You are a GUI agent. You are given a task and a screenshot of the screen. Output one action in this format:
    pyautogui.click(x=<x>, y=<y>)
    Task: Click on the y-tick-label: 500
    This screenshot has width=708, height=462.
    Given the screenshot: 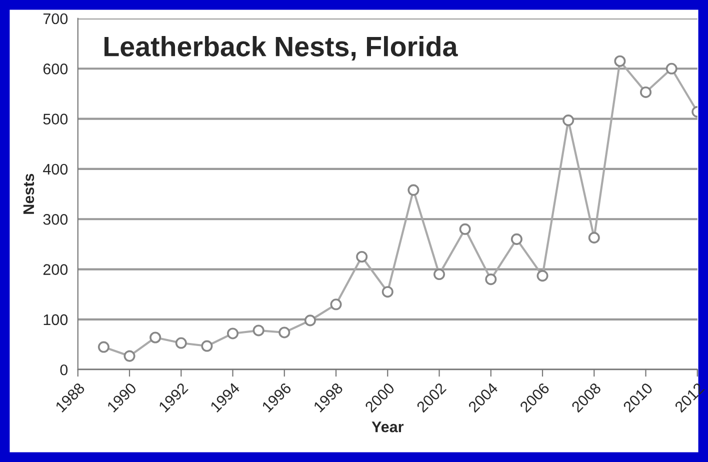 What is the action you would take?
    pyautogui.click(x=55, y=119)
    